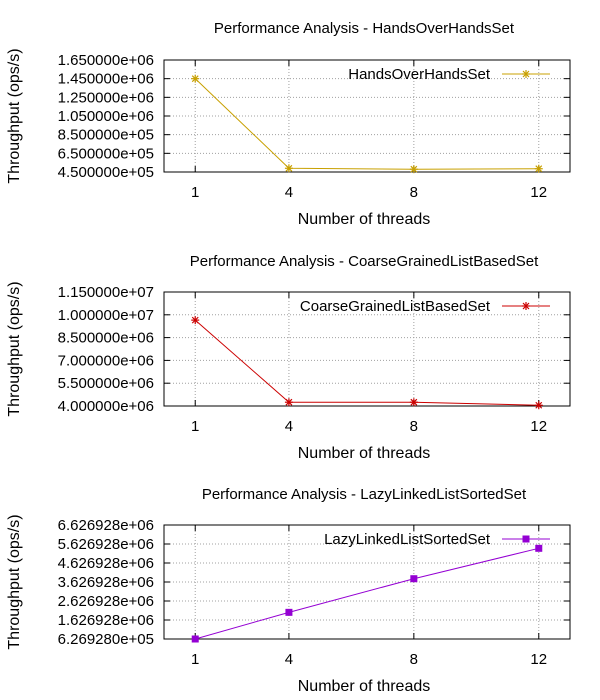  Describe the element at coordinates (106, 544) in the screenshot. I see `y-tick-label: 5.626928e+06` at that location.